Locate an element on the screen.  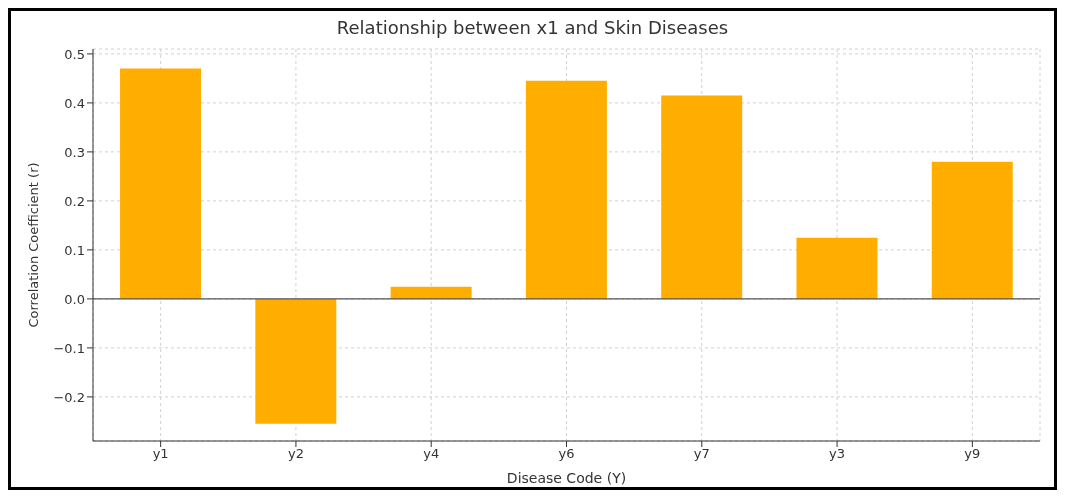
y-tick-label: 0.3 is located at coordinates (74, 152).